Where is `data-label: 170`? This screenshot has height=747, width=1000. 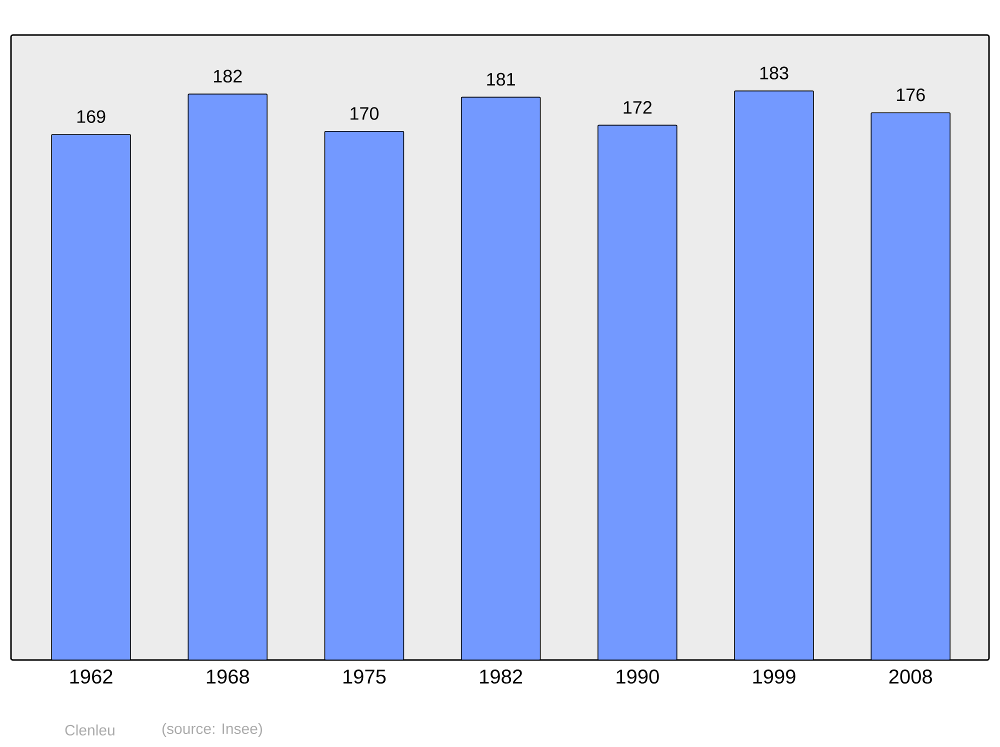
data-label: 170 is located at coordinates (364, 113).